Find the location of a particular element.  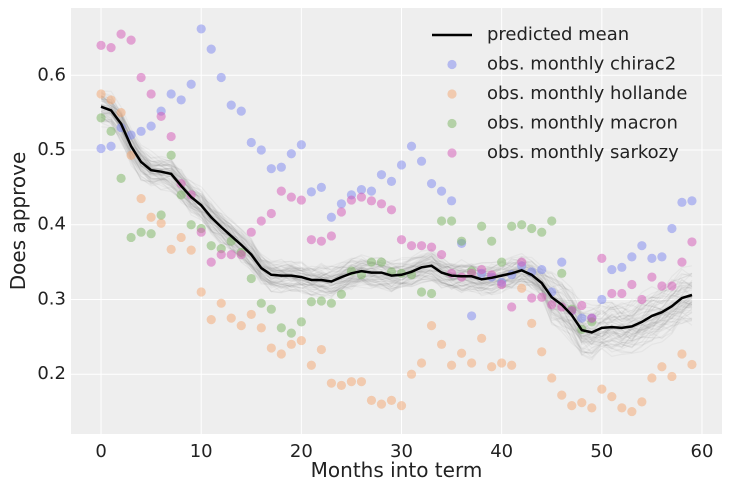

x-tick-label: 40 is located at coordinates (501, 451).